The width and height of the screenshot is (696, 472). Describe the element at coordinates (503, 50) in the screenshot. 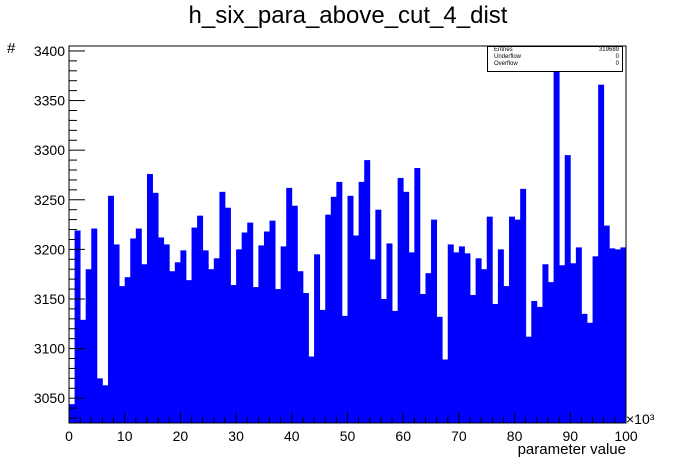

I see `stats-label: Entries` at that location.